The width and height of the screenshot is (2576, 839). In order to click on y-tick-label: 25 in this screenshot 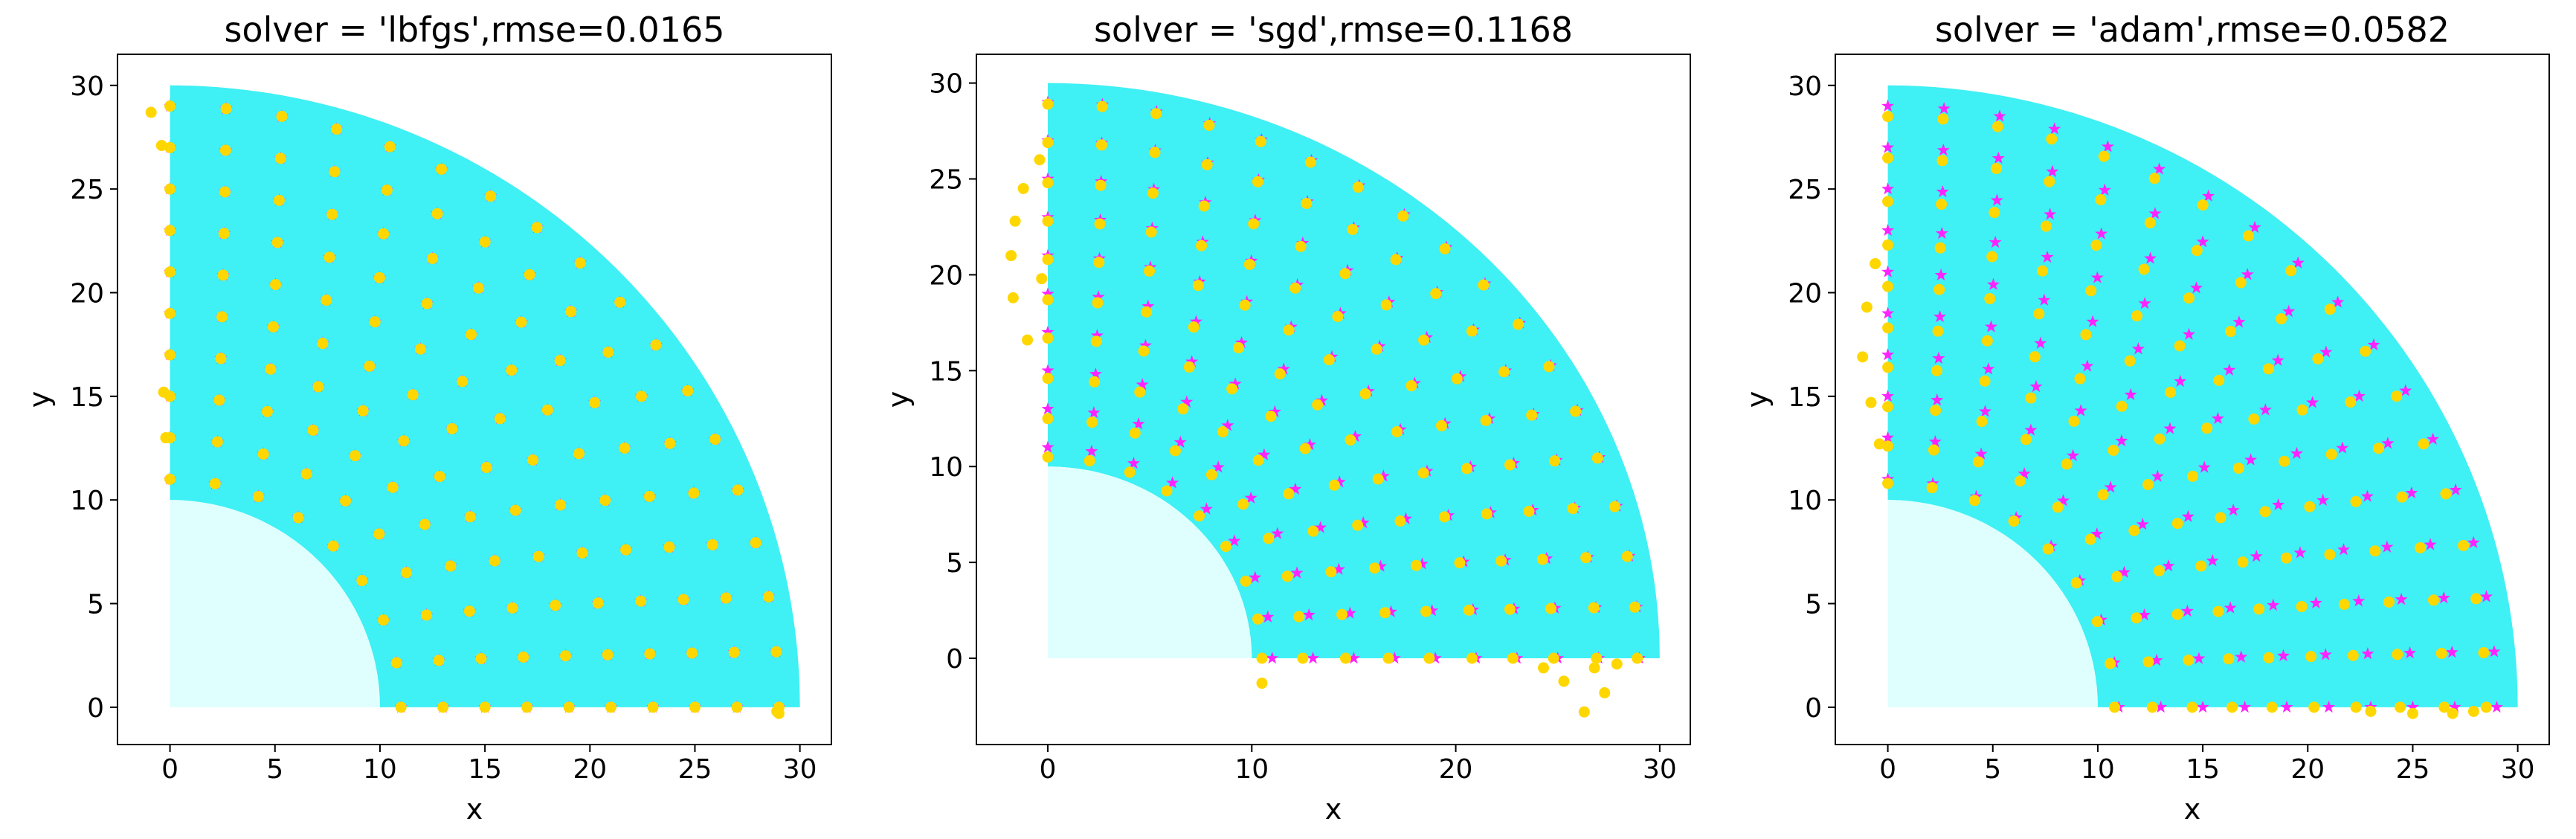, I will do `click(1805, 190)`.